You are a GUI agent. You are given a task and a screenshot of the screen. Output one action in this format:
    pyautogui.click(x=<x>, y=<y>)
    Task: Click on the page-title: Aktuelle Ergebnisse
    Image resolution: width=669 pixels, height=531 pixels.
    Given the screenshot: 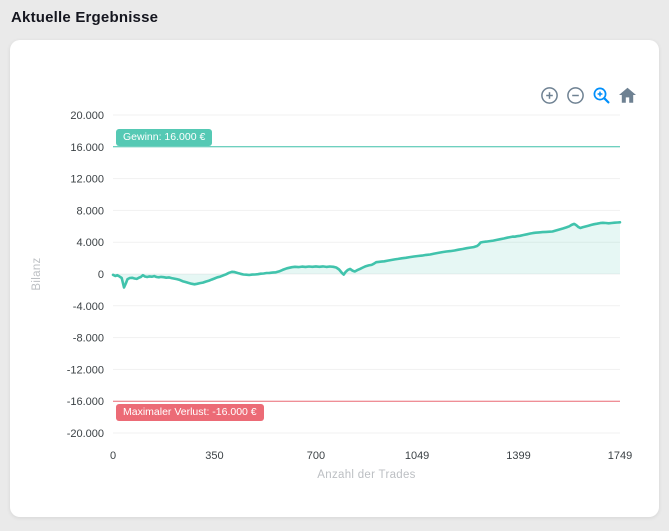 What is the action you would take?
    pyautogui.click(x=85, y=17)
    